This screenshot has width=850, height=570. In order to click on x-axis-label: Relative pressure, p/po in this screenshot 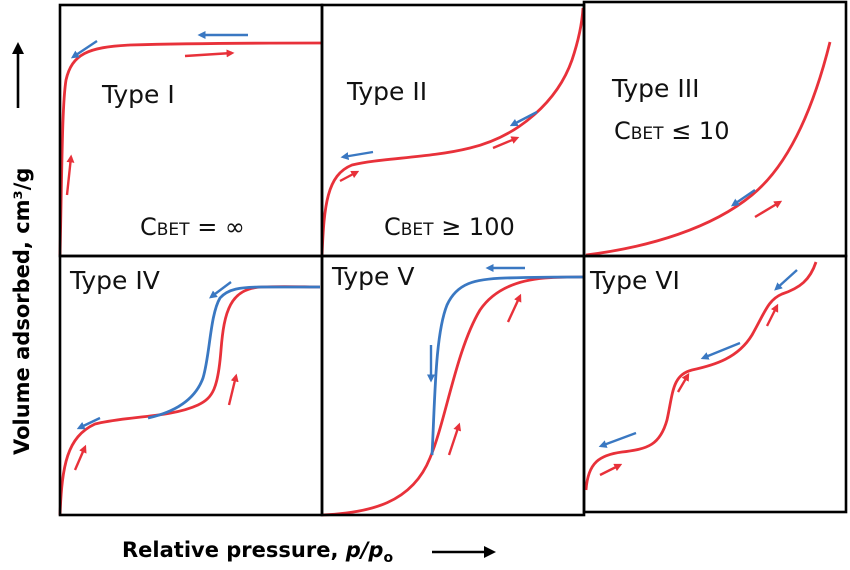, I will do `click(257, 552)`.